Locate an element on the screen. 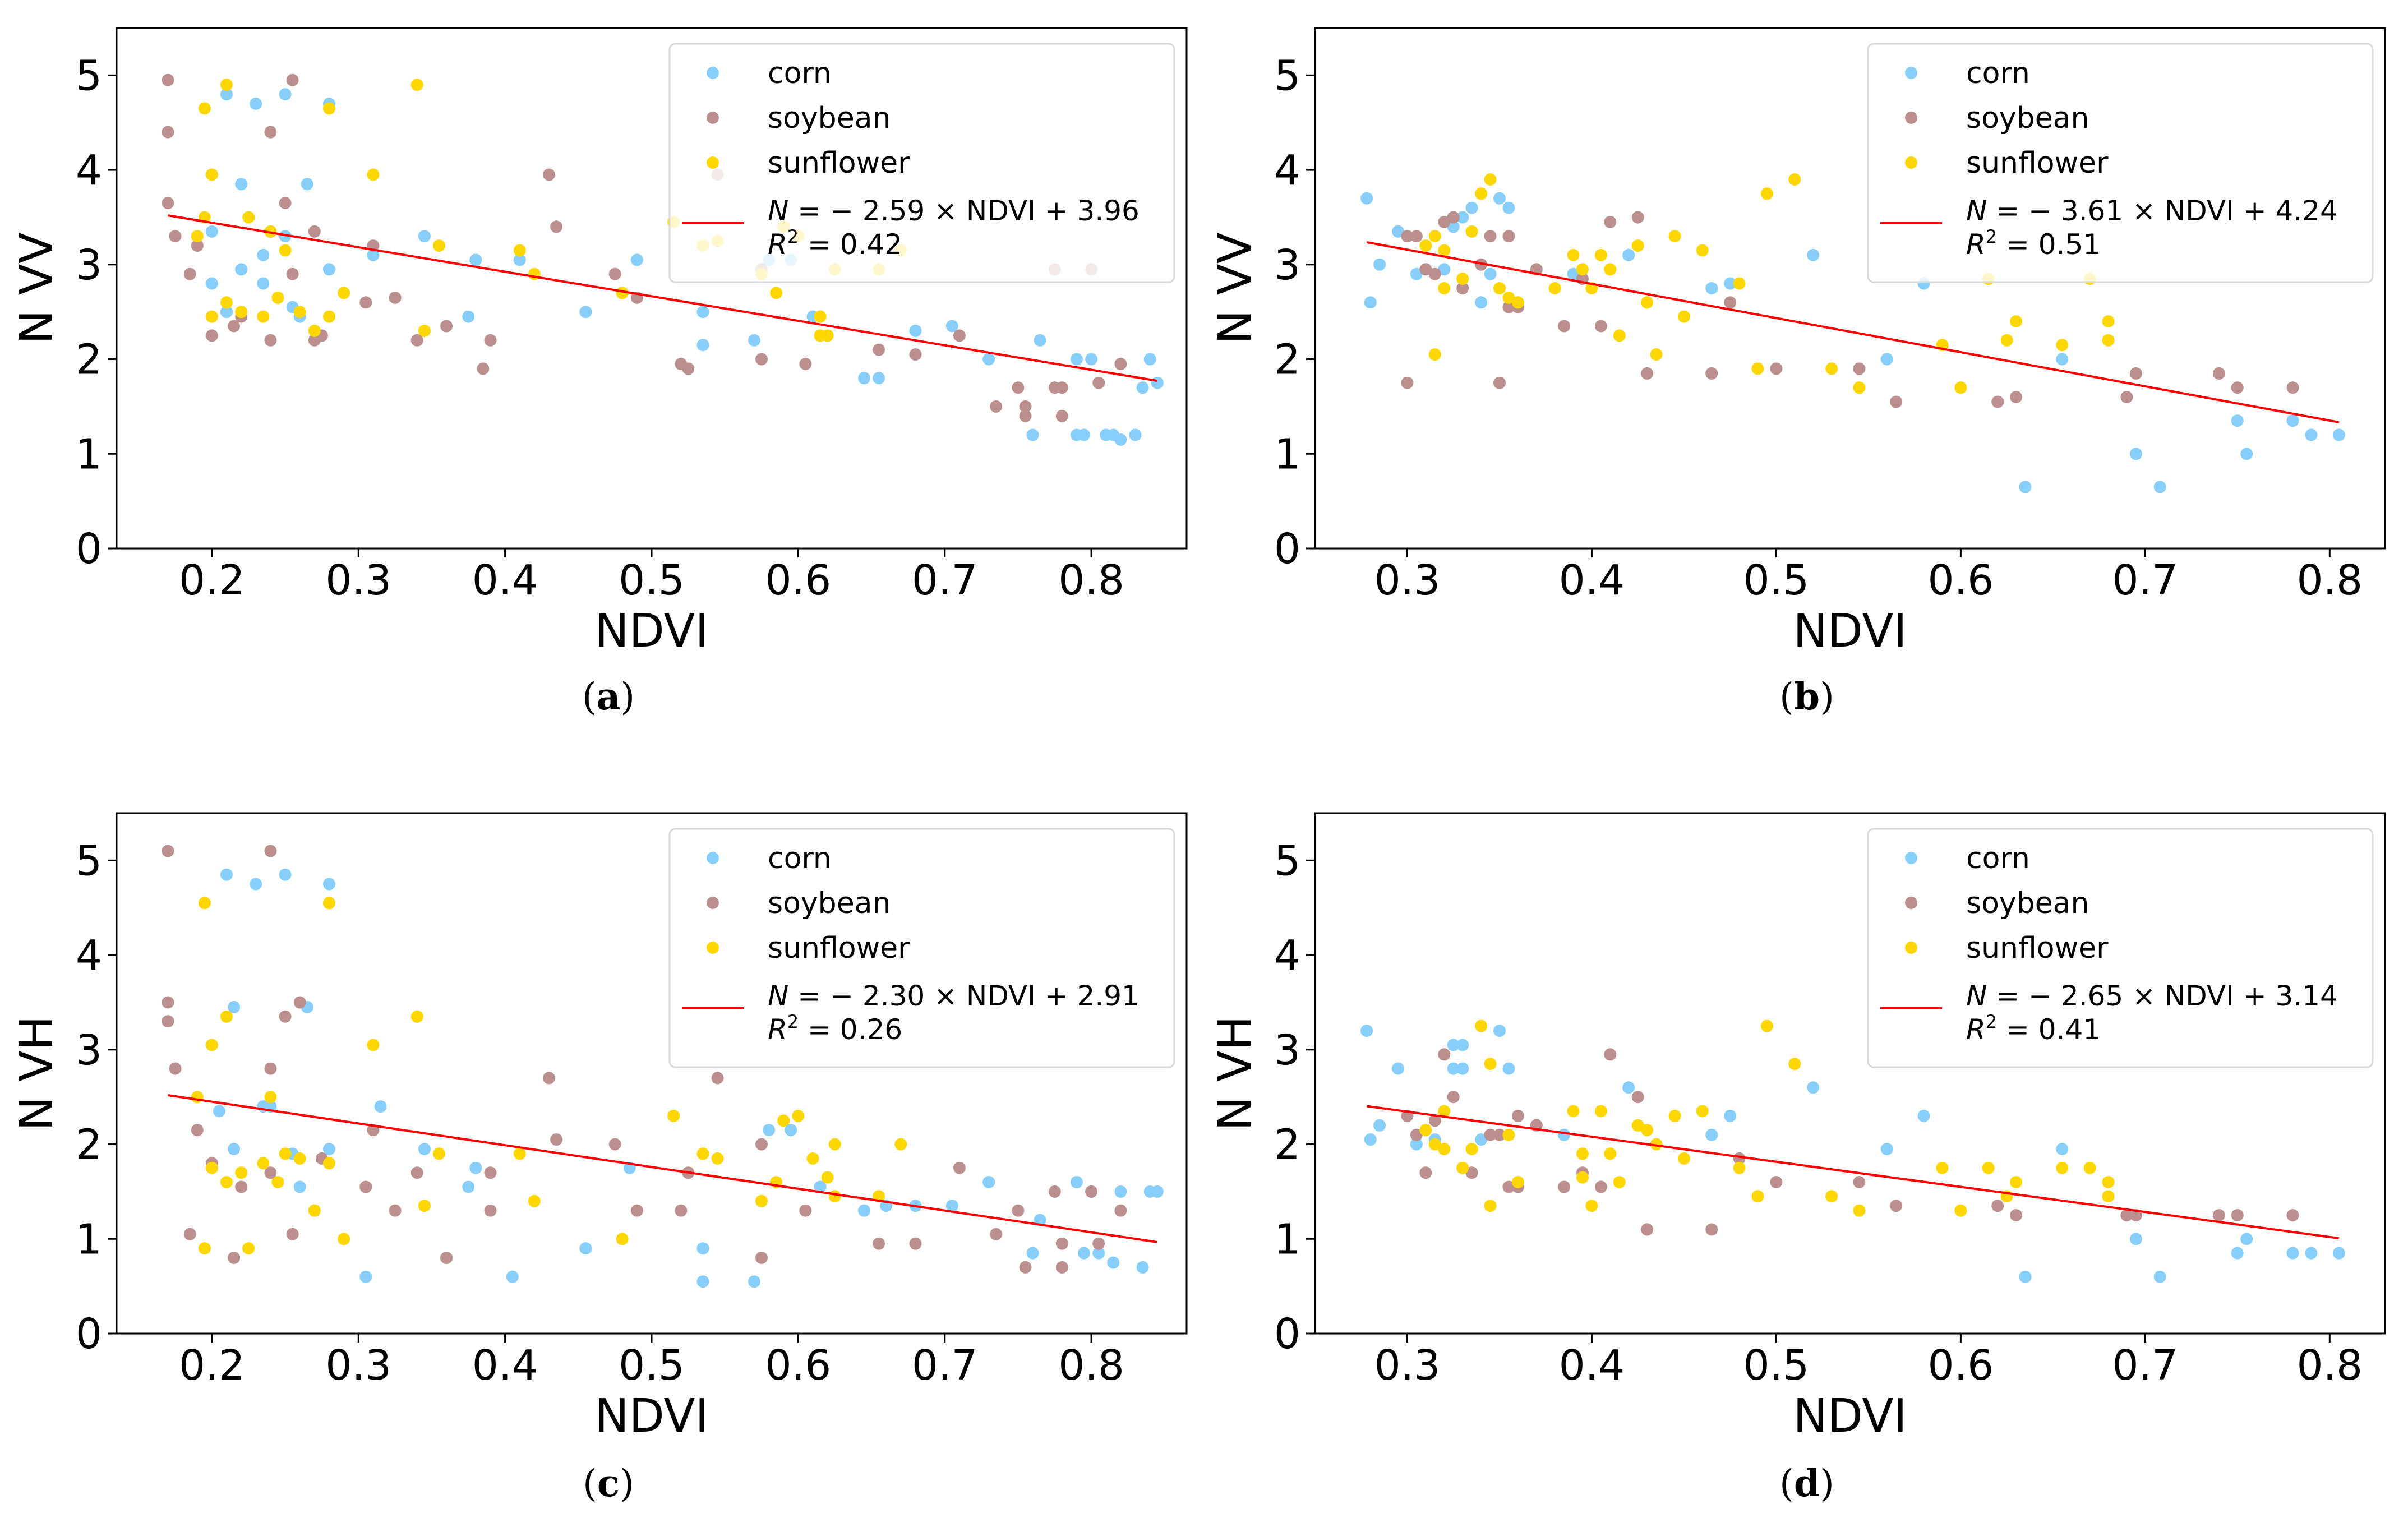  legend-label-soybean: soybean is located at coordinates (2027, 119).